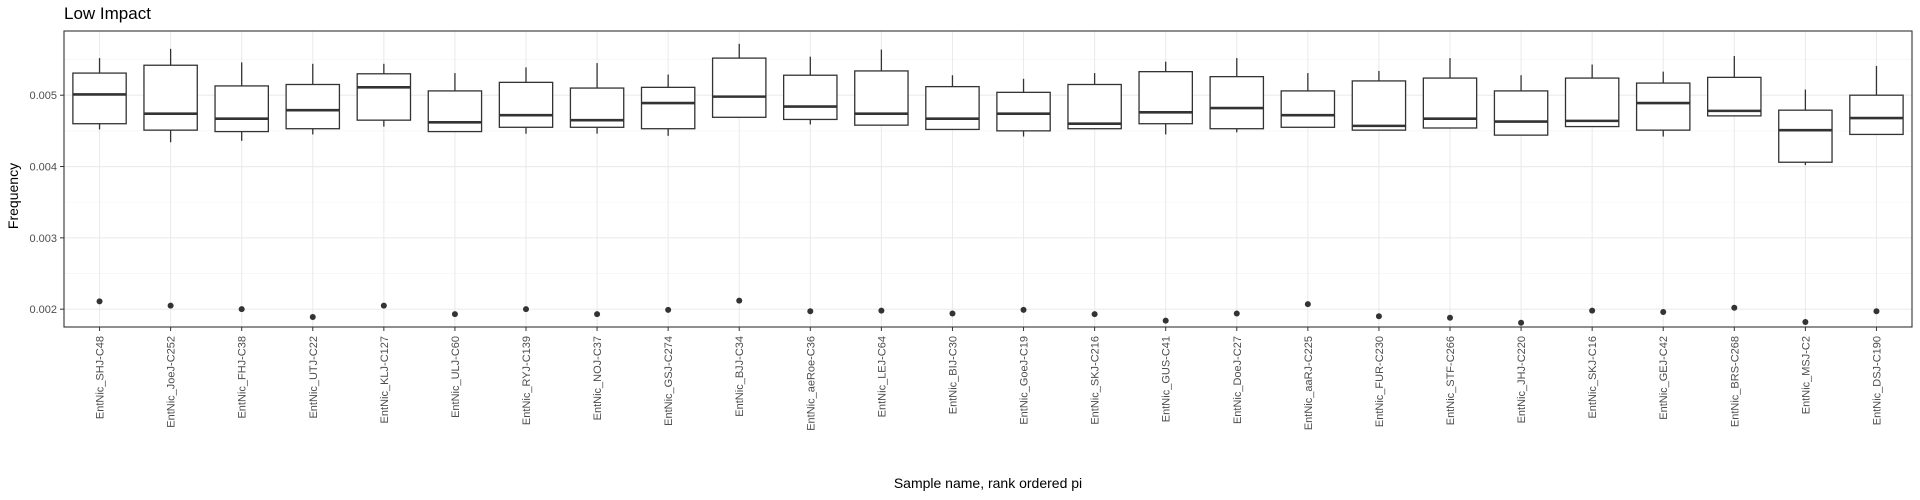 This screenshot has width=1920, height=500. Describe the element at coordinates (455, 195) in the screenshot. I see `box-EntNic_ULJ-C60` at that location.